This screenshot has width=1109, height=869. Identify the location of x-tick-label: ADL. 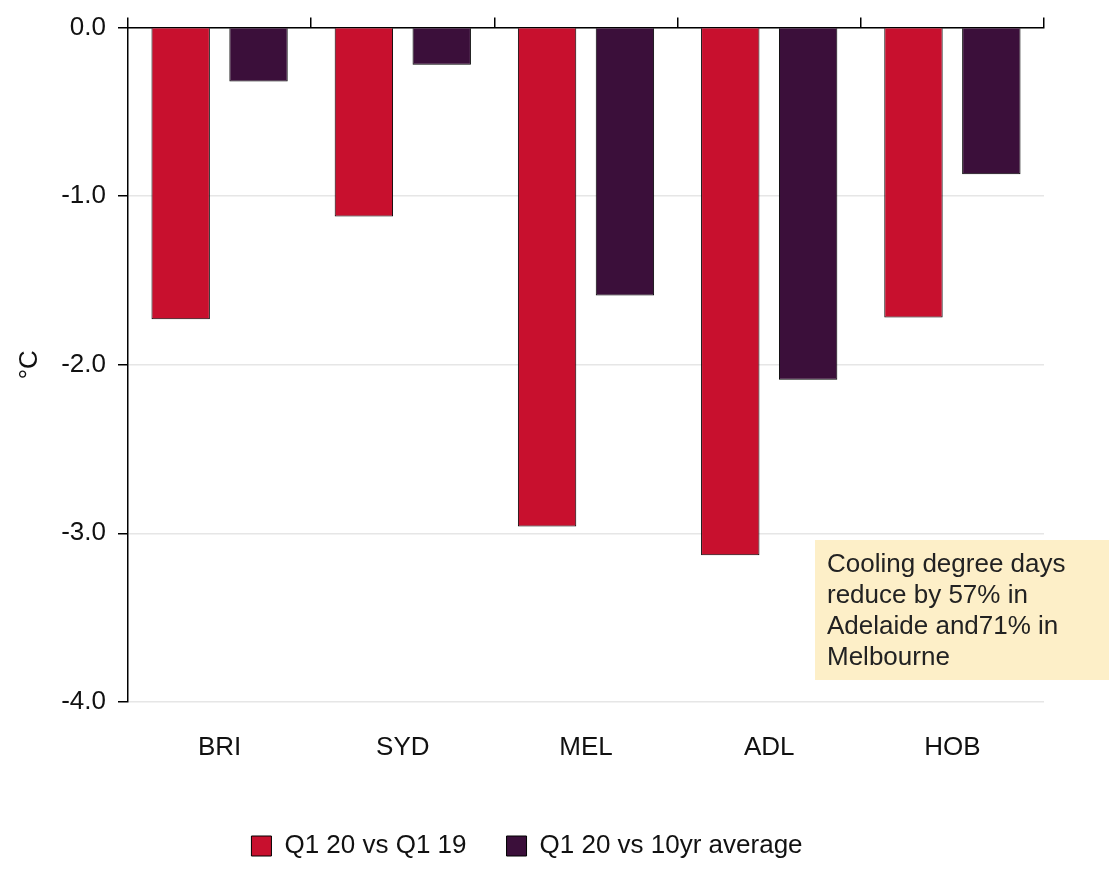
(769, 745).